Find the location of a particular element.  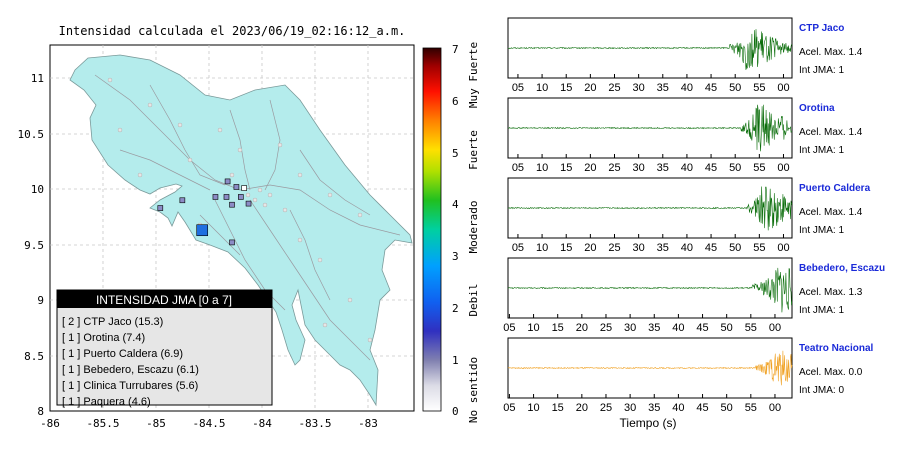

colorbar-tick: 7 is located at coordinates (455, 49).